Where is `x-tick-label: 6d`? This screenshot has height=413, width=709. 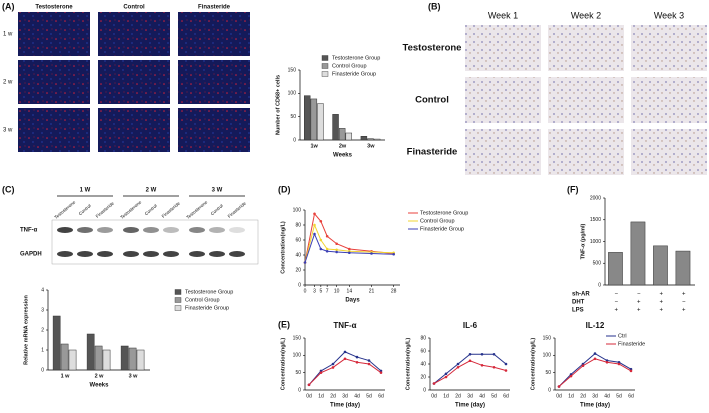
x-tick-label: 6d is located at coordinates (506, 396).